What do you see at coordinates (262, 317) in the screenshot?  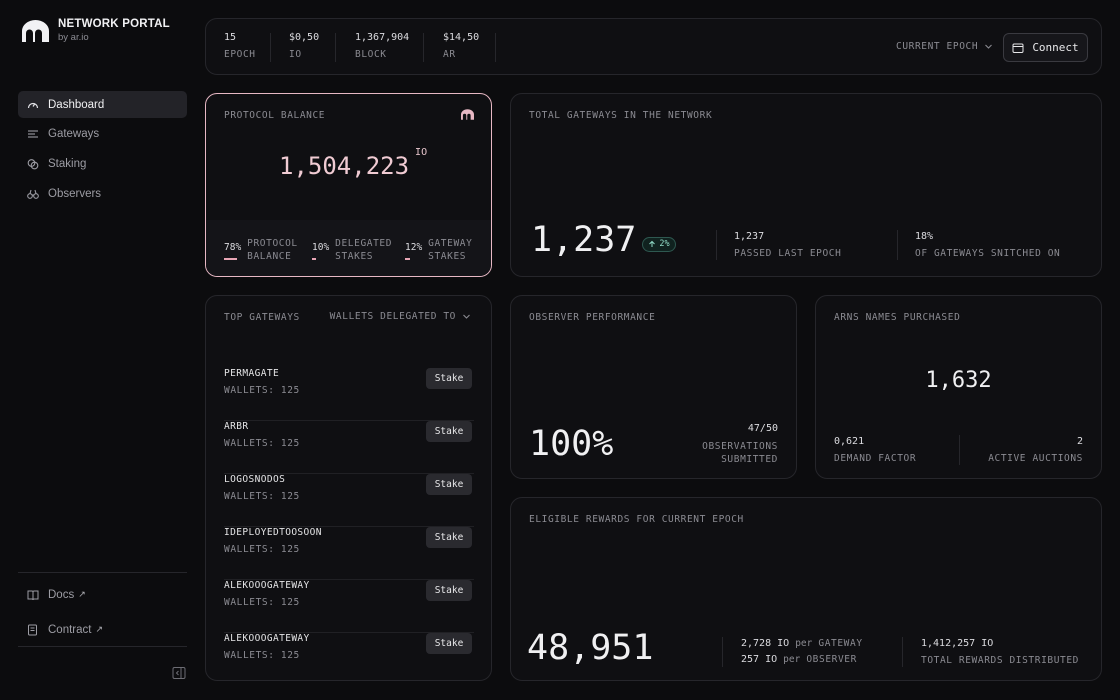 I see `card-title: TOP GATEWAYS` at bounding box center [262, 317].